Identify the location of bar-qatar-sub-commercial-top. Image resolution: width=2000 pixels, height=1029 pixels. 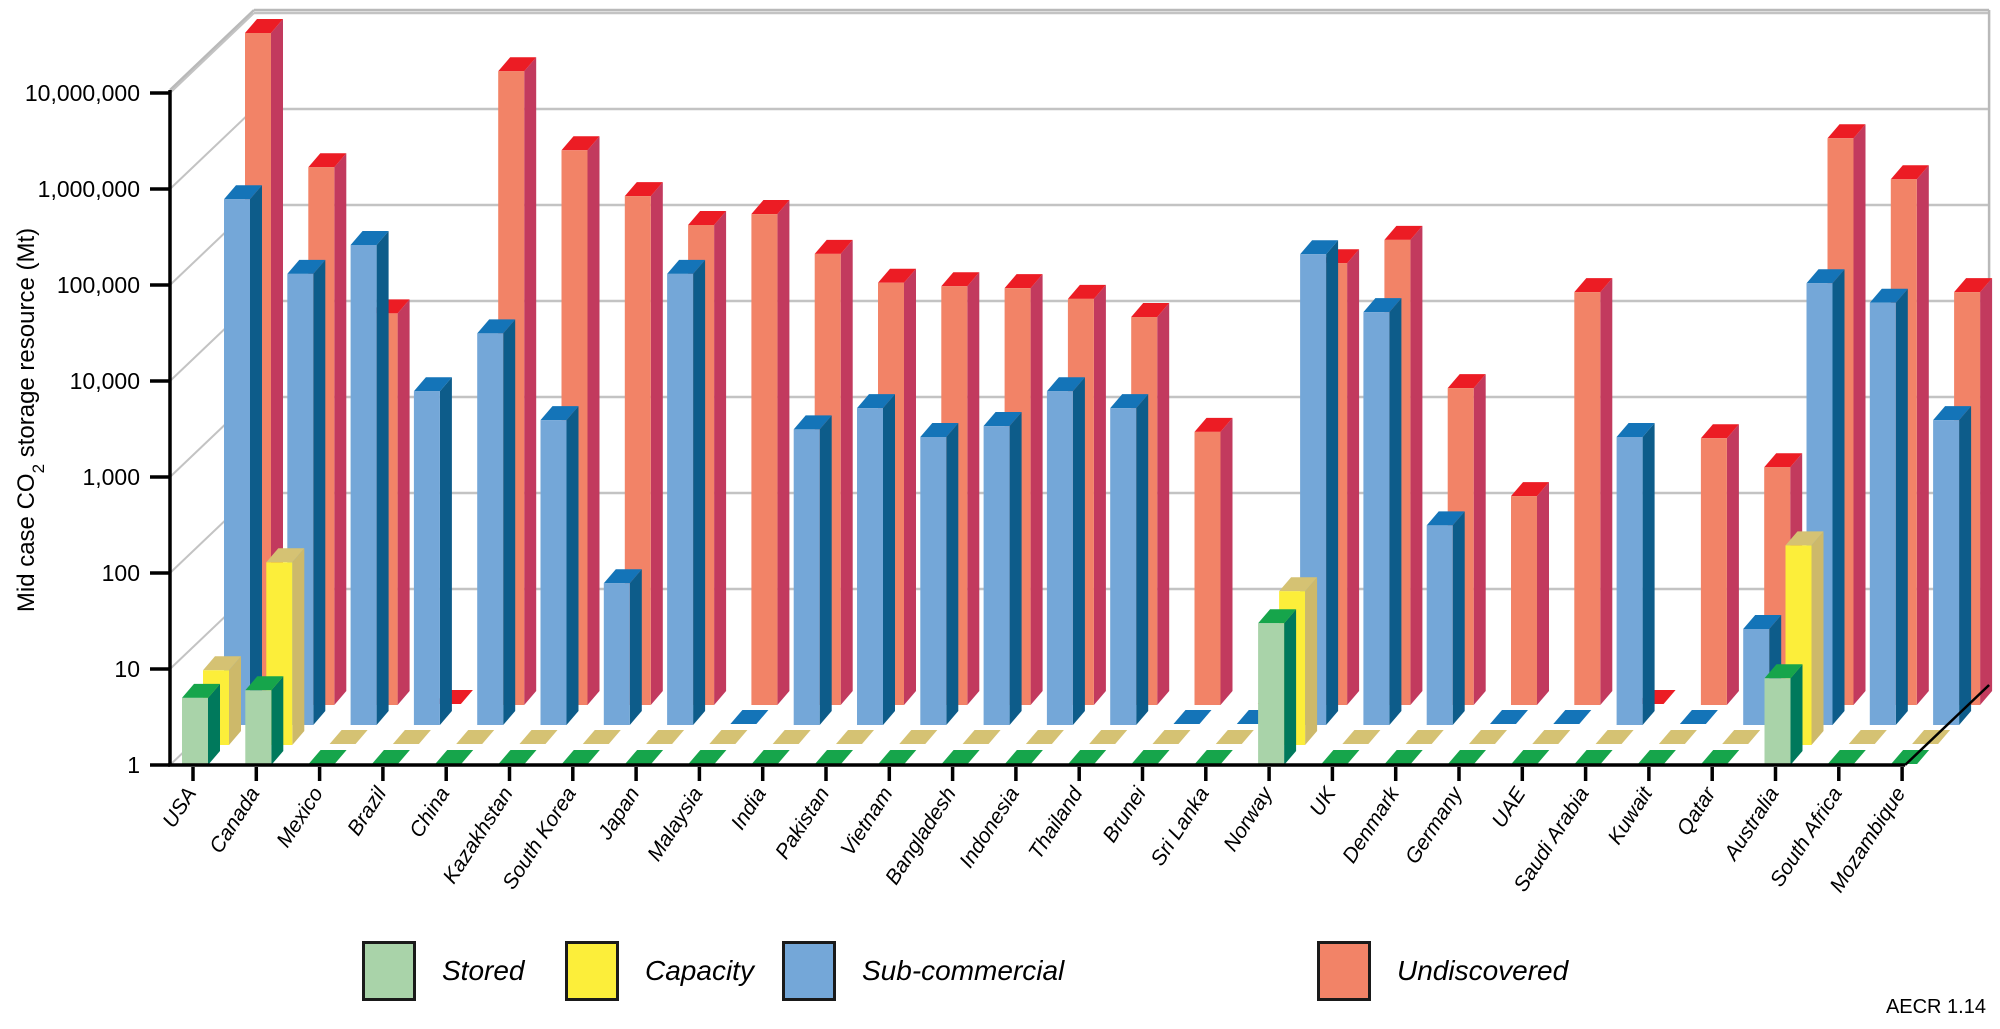
(1762, 622).